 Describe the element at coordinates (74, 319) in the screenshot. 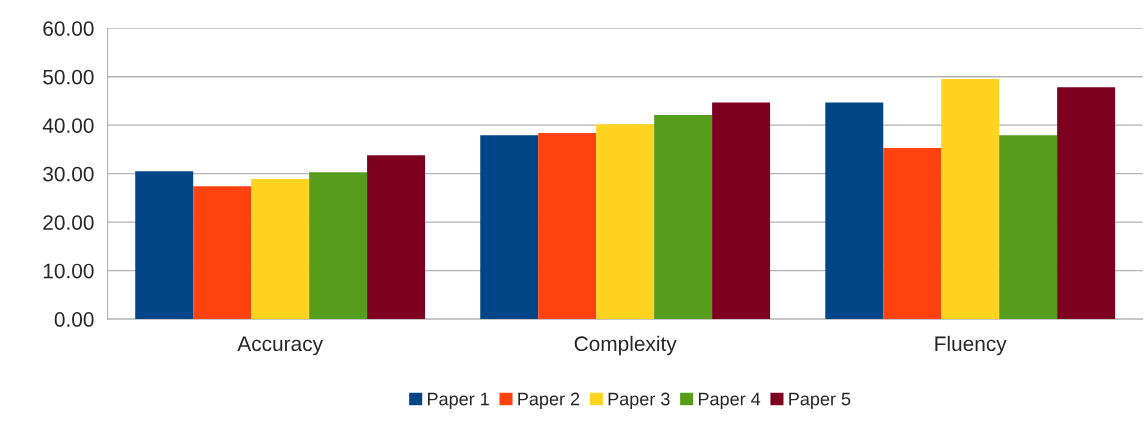

I see `y-tick-label: 0.00` at that location.